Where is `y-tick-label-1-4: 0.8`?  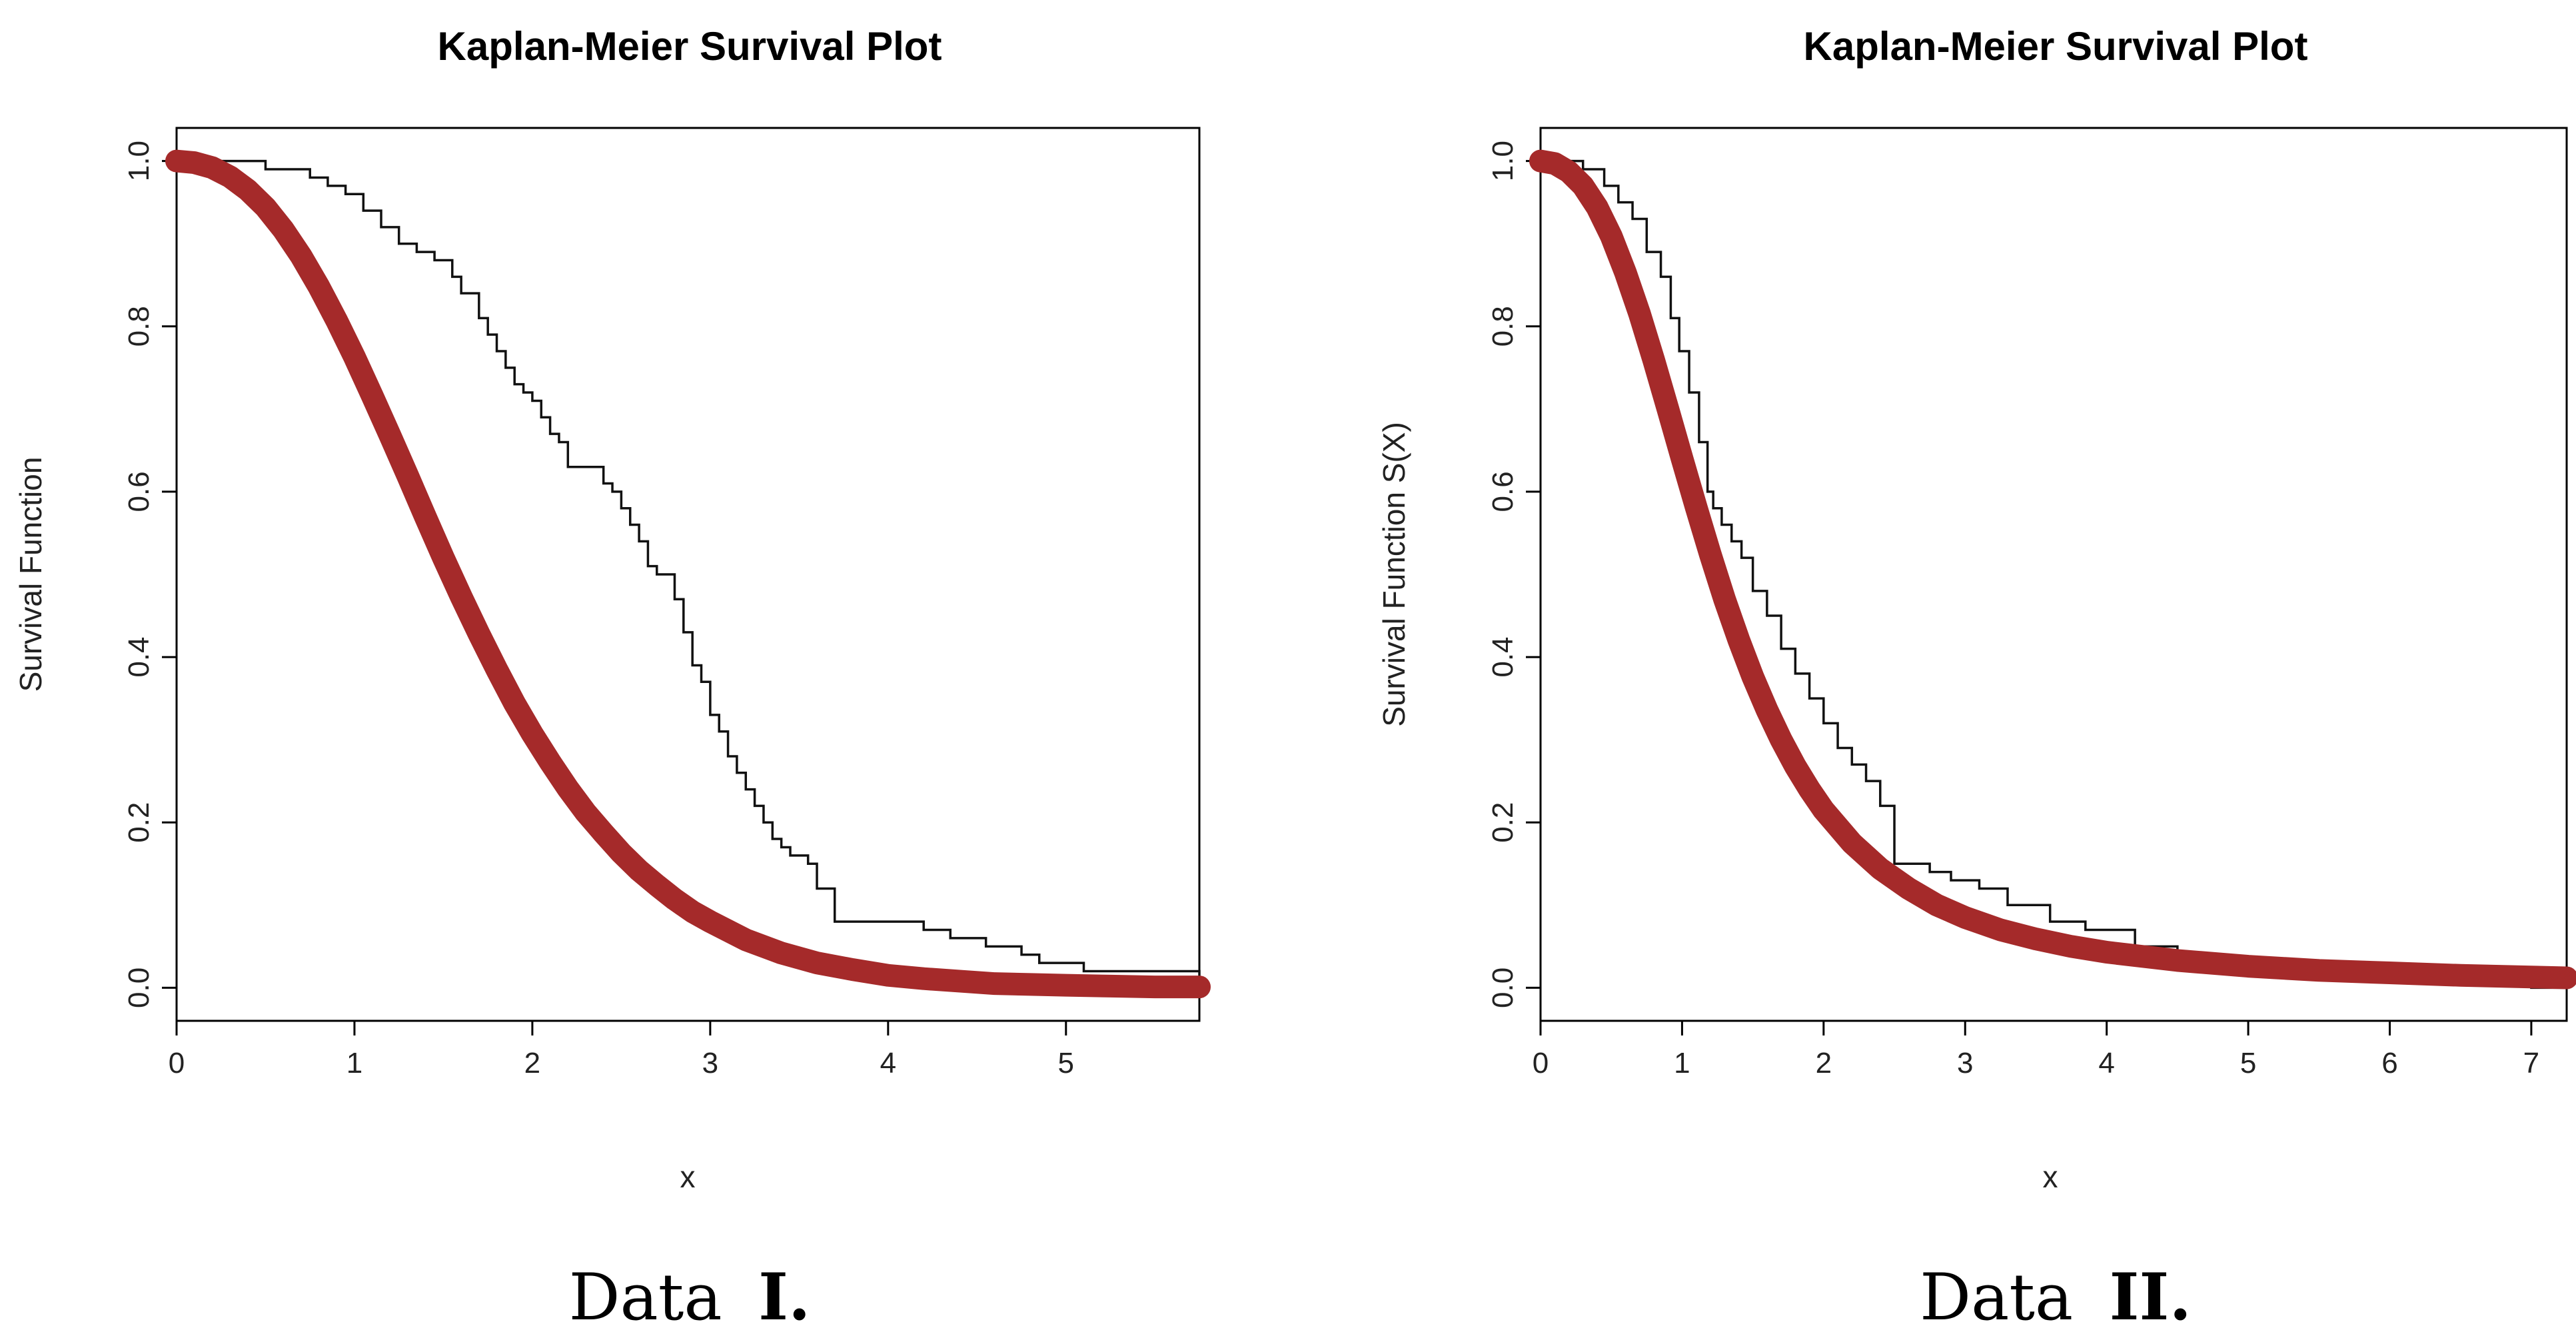
y-tick-label-1-4: 0.8 is located at coordinates (139, 326).